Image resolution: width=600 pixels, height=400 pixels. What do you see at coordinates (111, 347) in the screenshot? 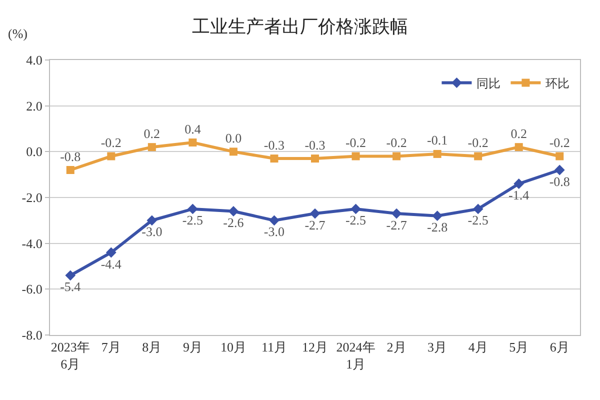
I see `x-tick-label: 7月` at bounding box center [111, 347].